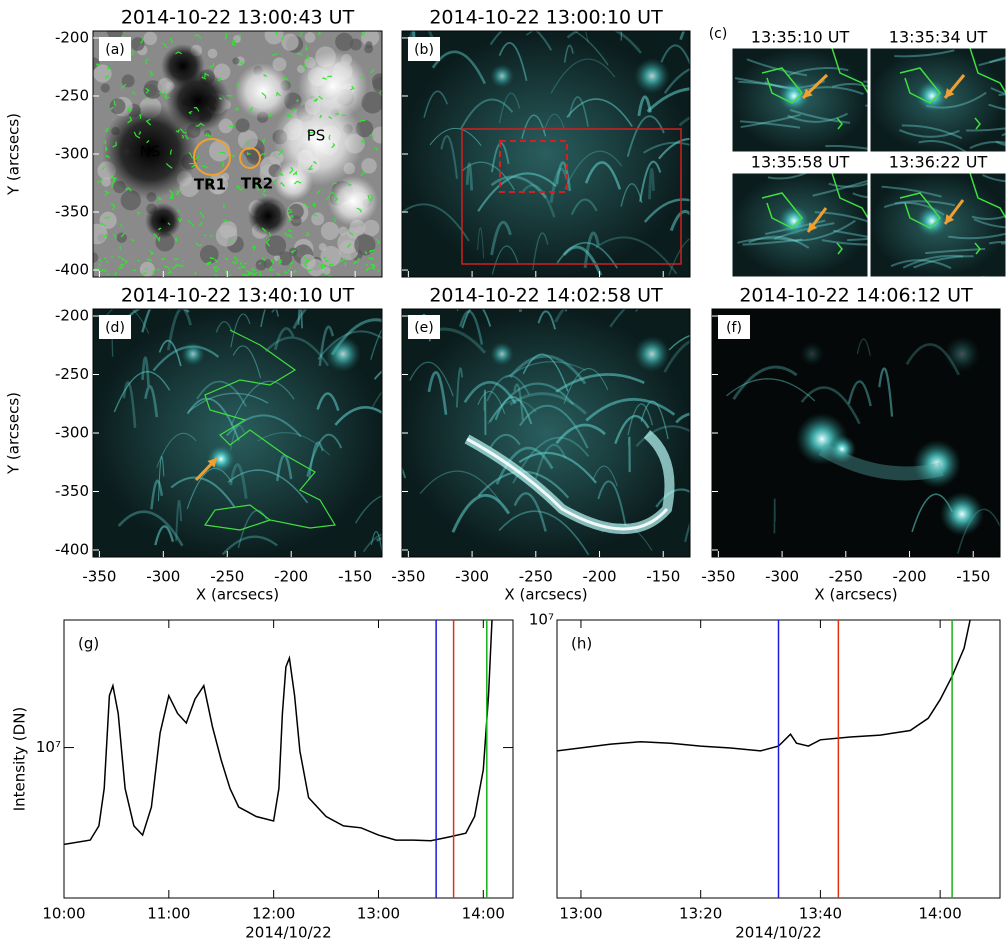  Describe the element at coordinates (257, 184) in the screenshot. I see `annotation: TR2` at that location.